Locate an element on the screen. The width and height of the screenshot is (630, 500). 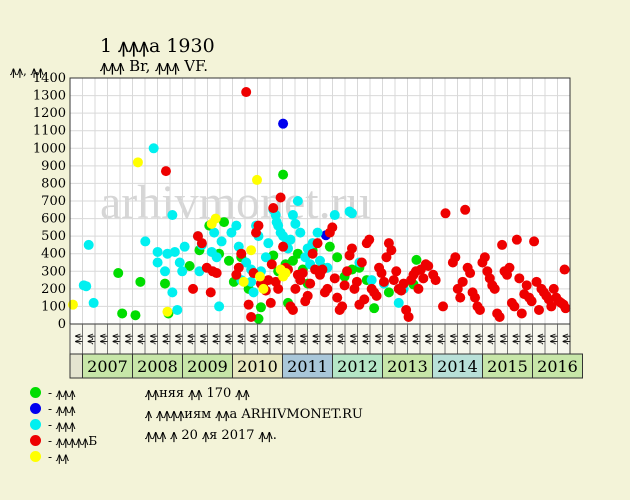
average-price-note: ꙟꙟняя ꙟꙟ 170 ꙟꙟ is located at coordinates (197, 393).